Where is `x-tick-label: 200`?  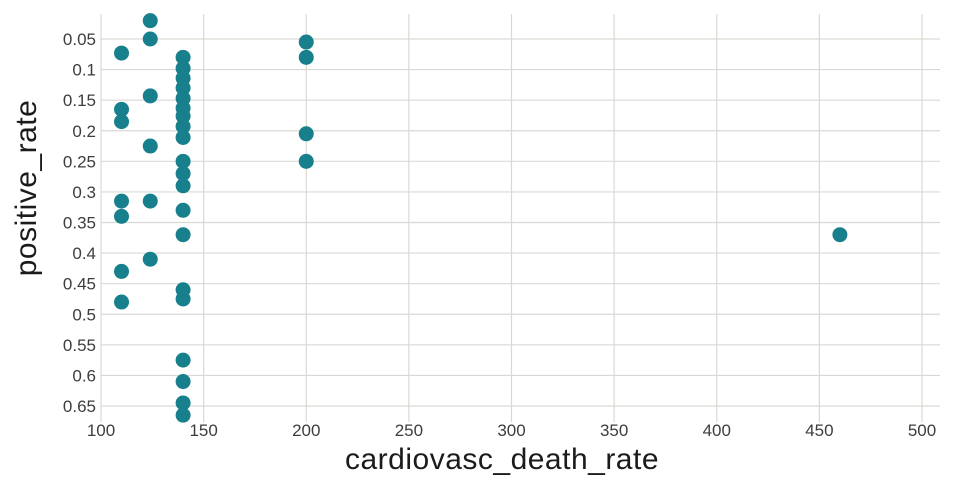
x-tick-label: 200 is located at coordinates (306, 430).